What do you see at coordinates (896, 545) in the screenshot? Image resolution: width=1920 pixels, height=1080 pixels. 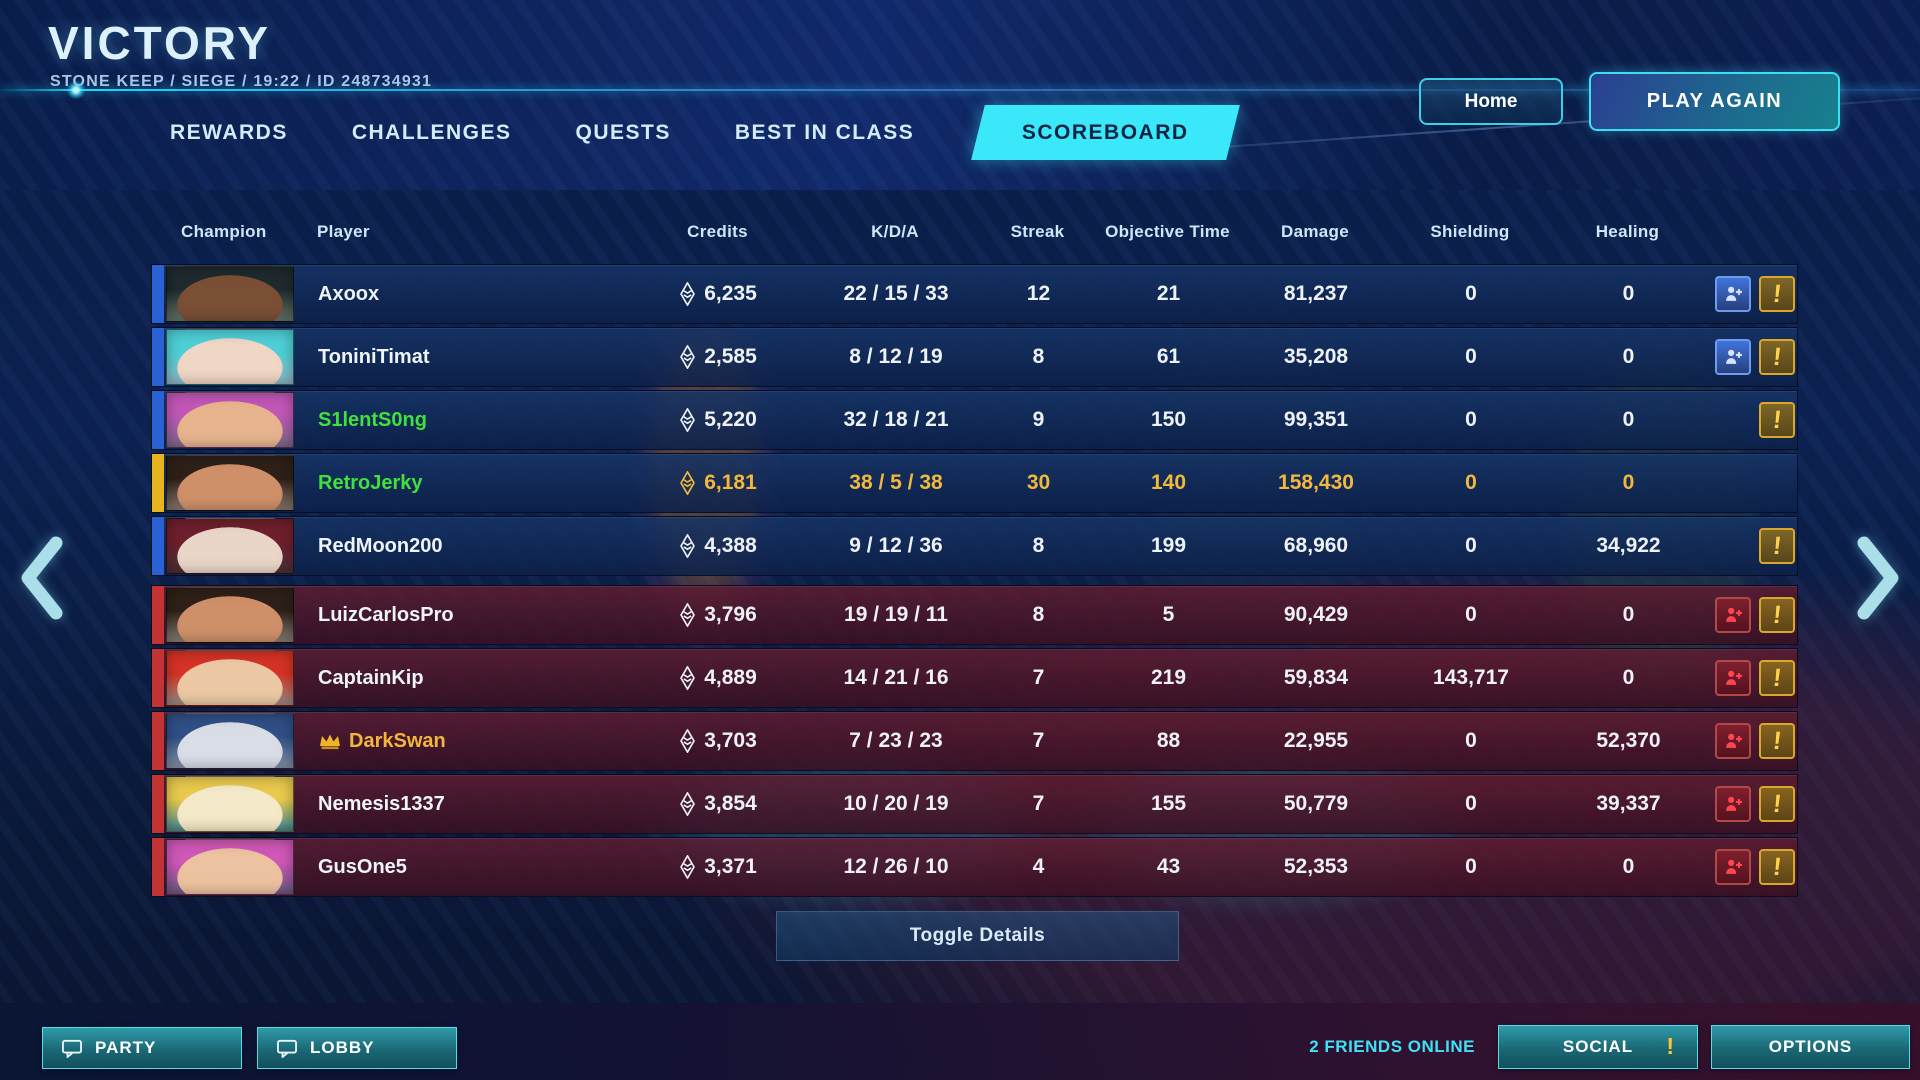 I see `kda-value: 9 / 12 / 36` at bounding box center [896, 545].